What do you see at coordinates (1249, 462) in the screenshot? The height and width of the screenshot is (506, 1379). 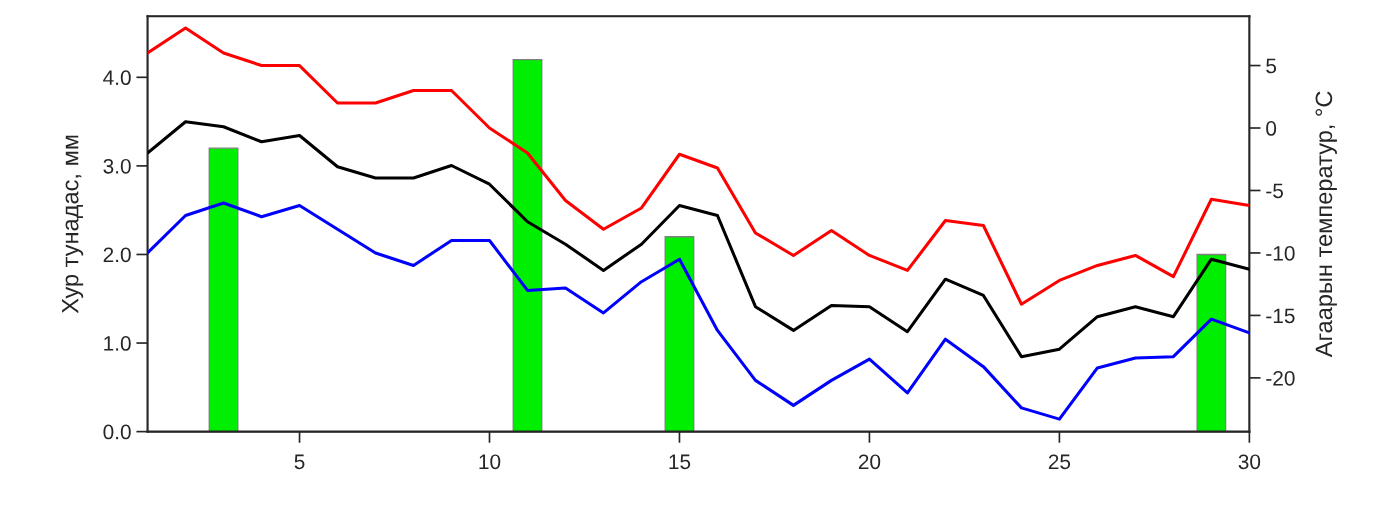 I see `x-tick-label: 30` at bounding box center [1249, 462].